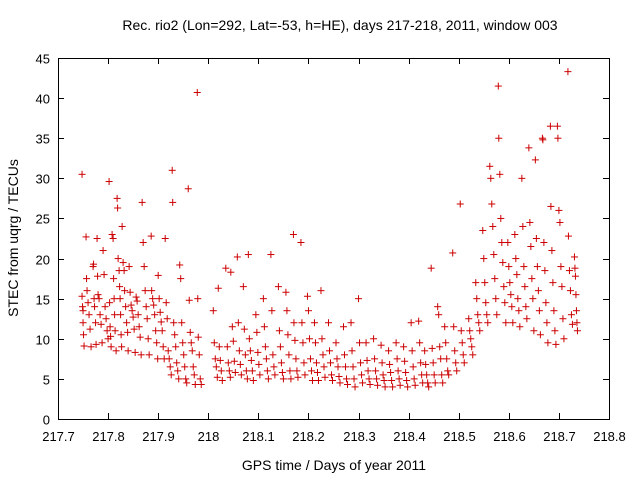  Describe the element at coordinates (258, 436) in the screenshot. I see `x-tick-label: 218.1` at that location.